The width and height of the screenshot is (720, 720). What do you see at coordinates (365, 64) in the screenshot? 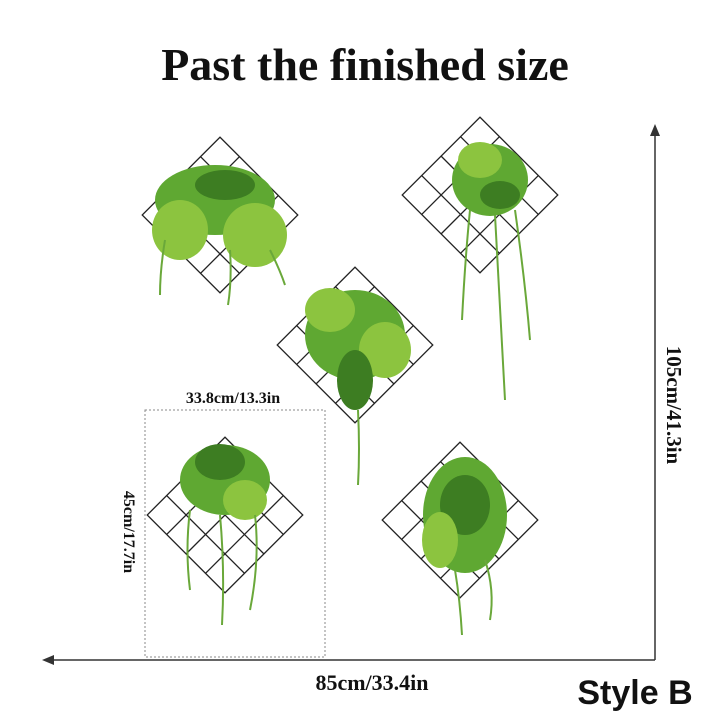
I see `title: Past the finished size` at bounding box center [365, 64].